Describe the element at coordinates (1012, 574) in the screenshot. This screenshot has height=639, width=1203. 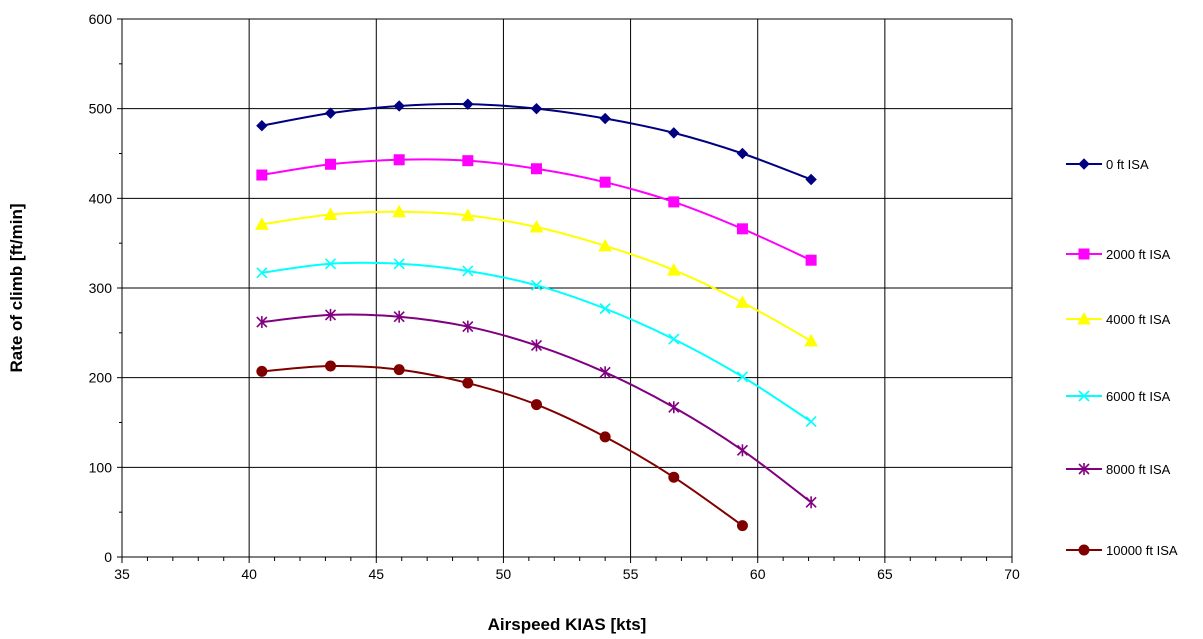
I see `x-tick-label: 70` at that location.